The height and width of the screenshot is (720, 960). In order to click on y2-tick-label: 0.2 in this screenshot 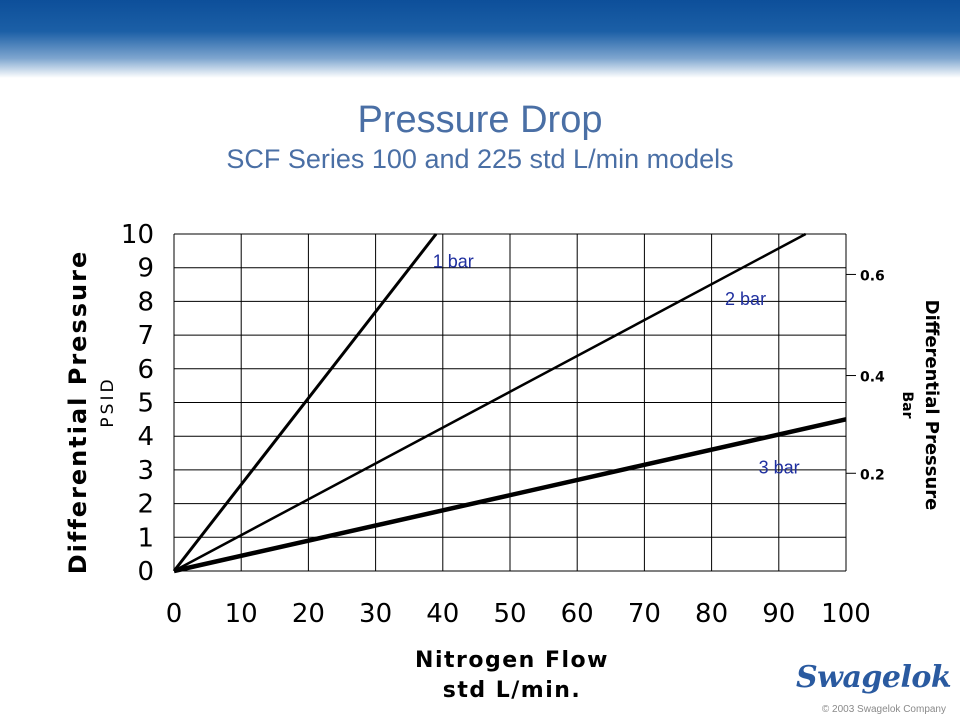, I will do `click(872, 475)`.